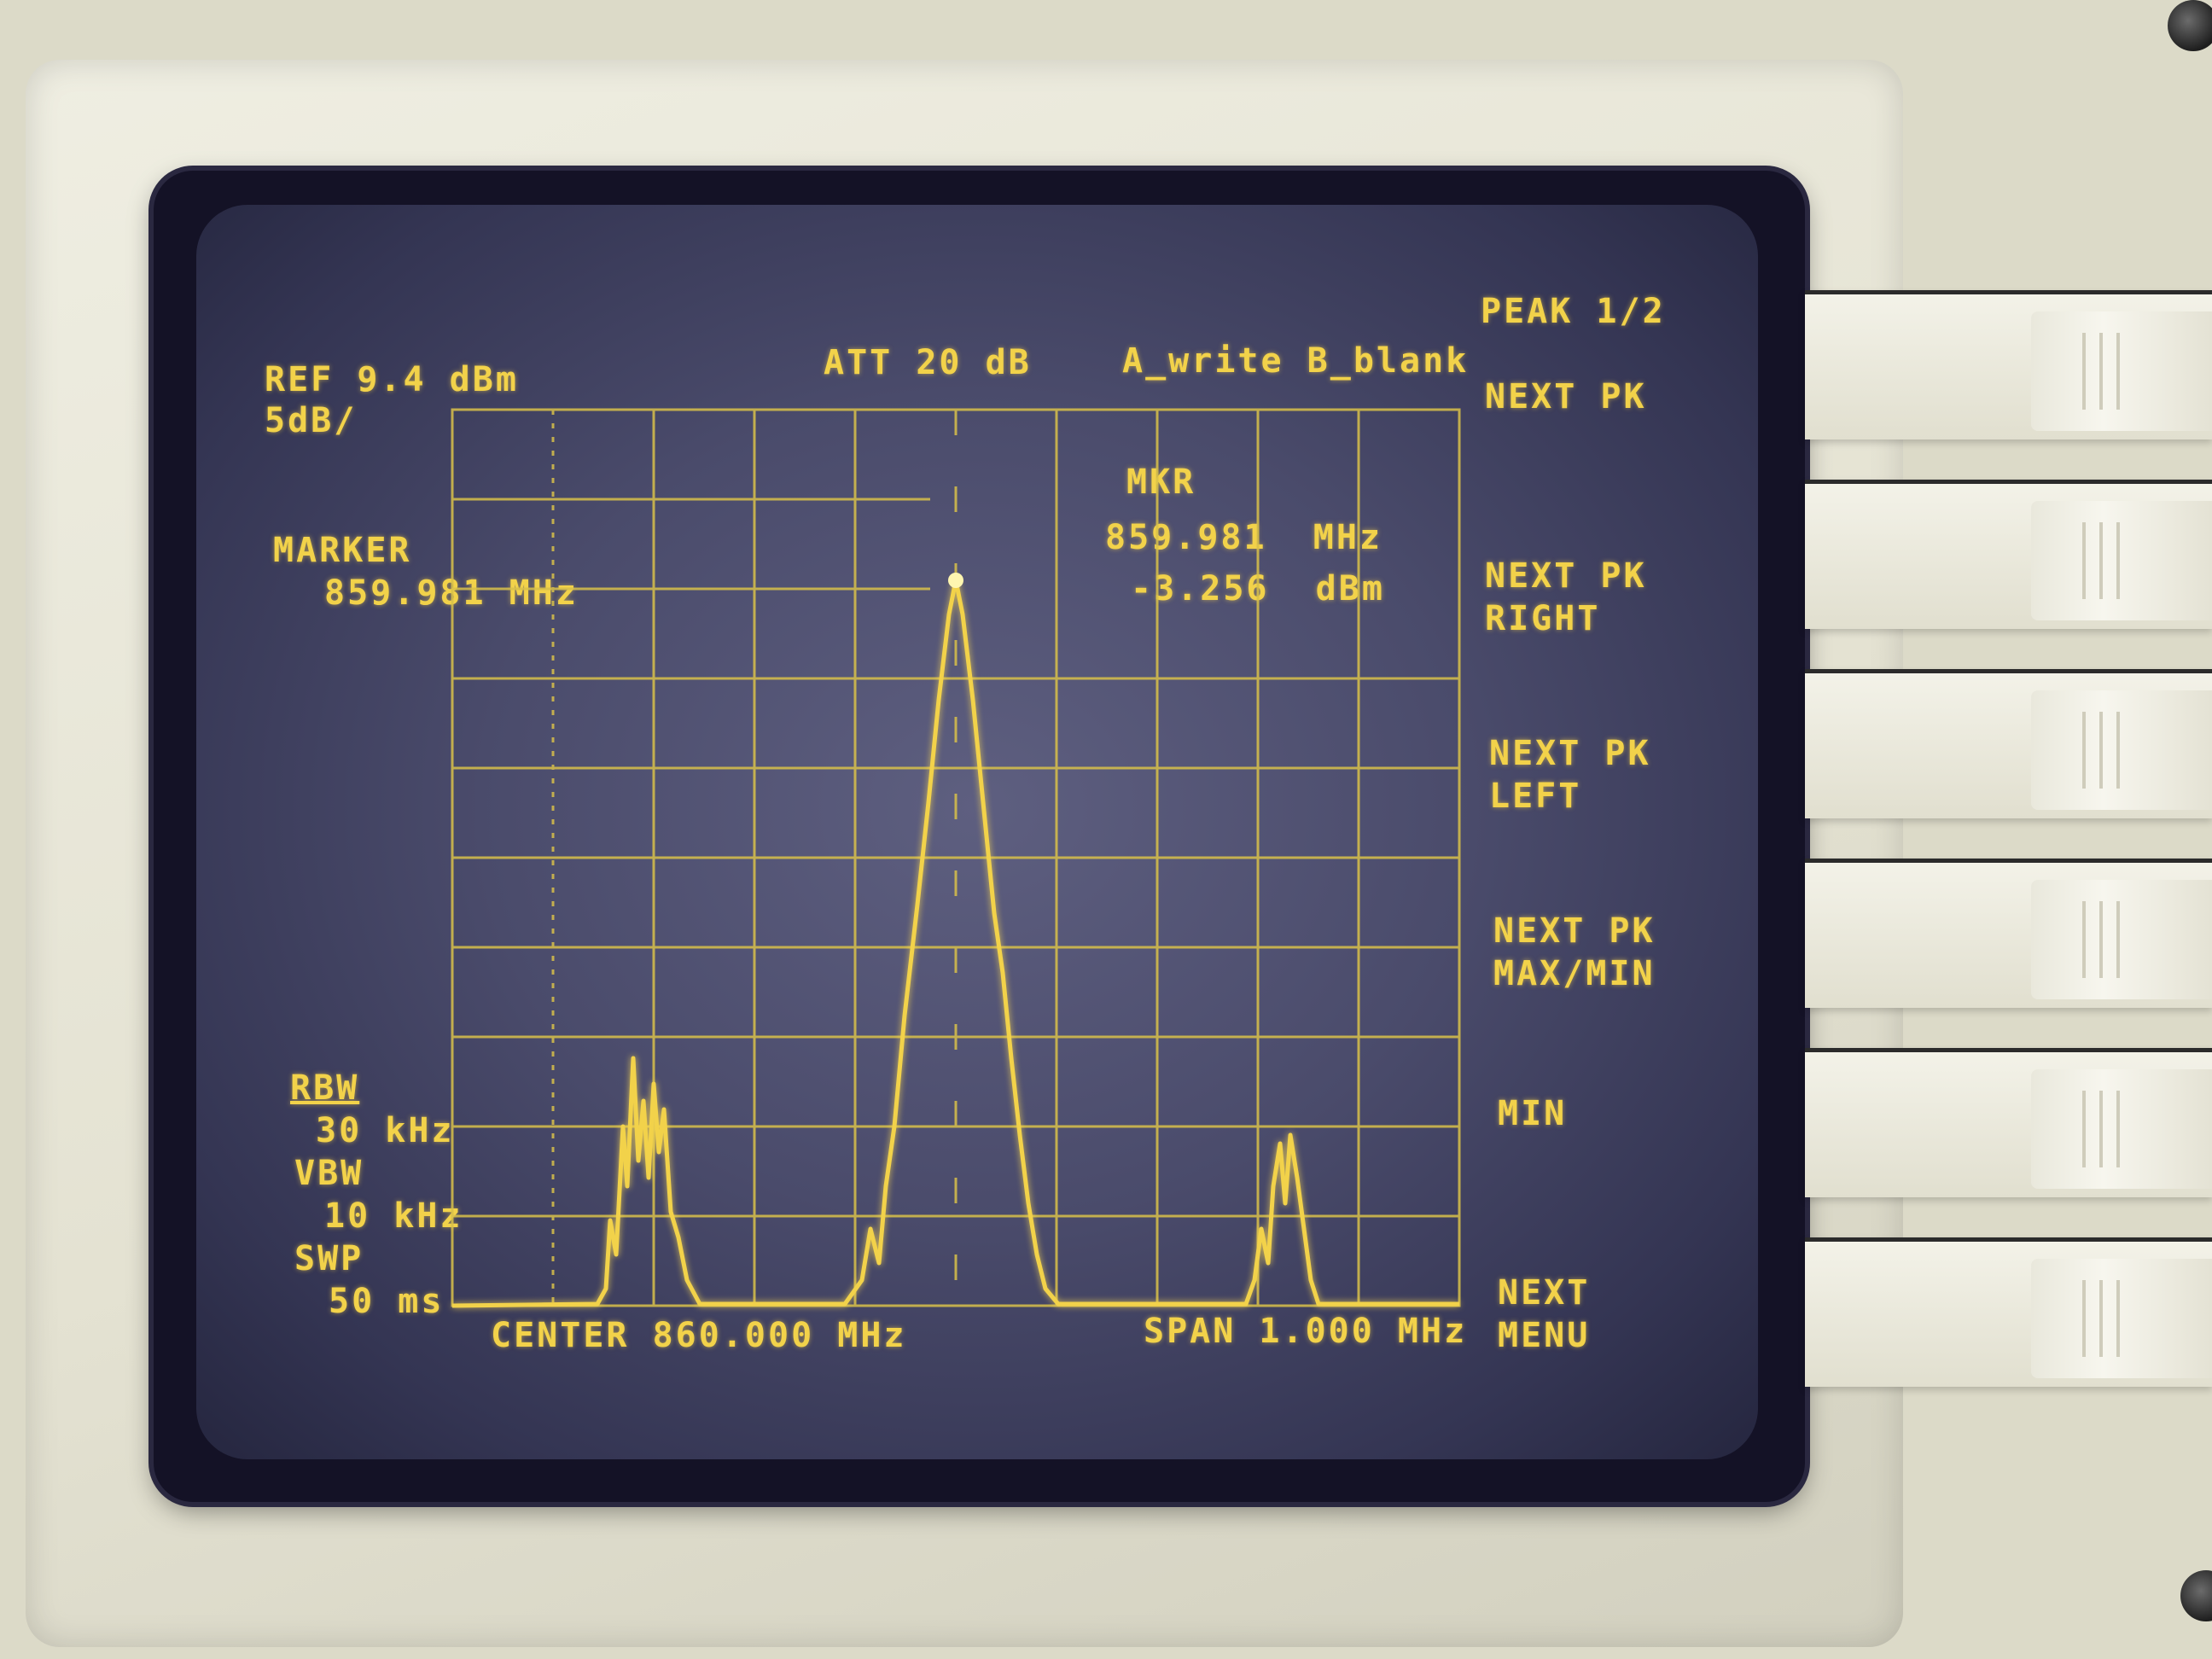 The image size is (2212, 1659). What do you see at coordinates (1574, 931) in the screenshot?
I see `softkey-label-4: NEXT PK` at bounding box center [1574, 931].